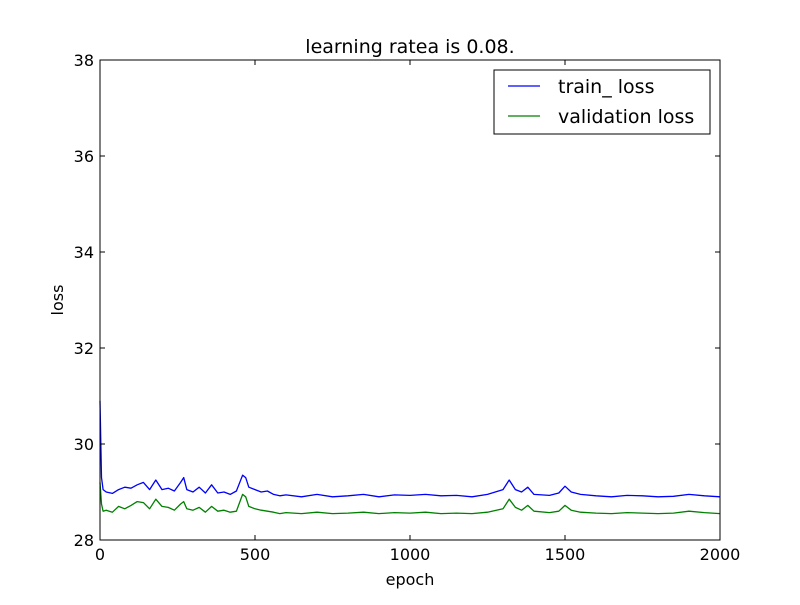  I want to click on y-tick-label: 34, so click(84, 252).